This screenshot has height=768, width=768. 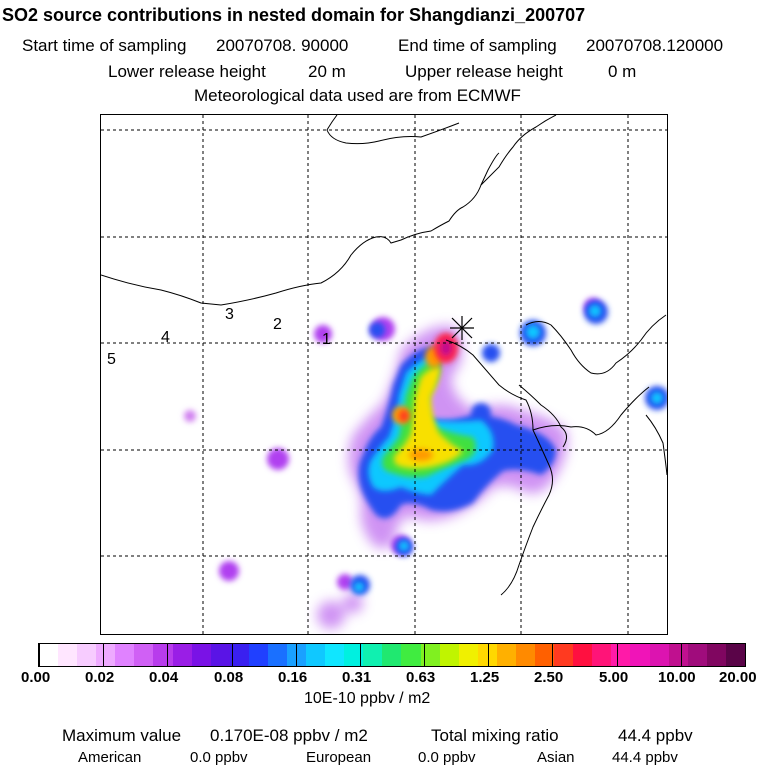 I want to click on receptor-marker, so click(x=462, y=328).